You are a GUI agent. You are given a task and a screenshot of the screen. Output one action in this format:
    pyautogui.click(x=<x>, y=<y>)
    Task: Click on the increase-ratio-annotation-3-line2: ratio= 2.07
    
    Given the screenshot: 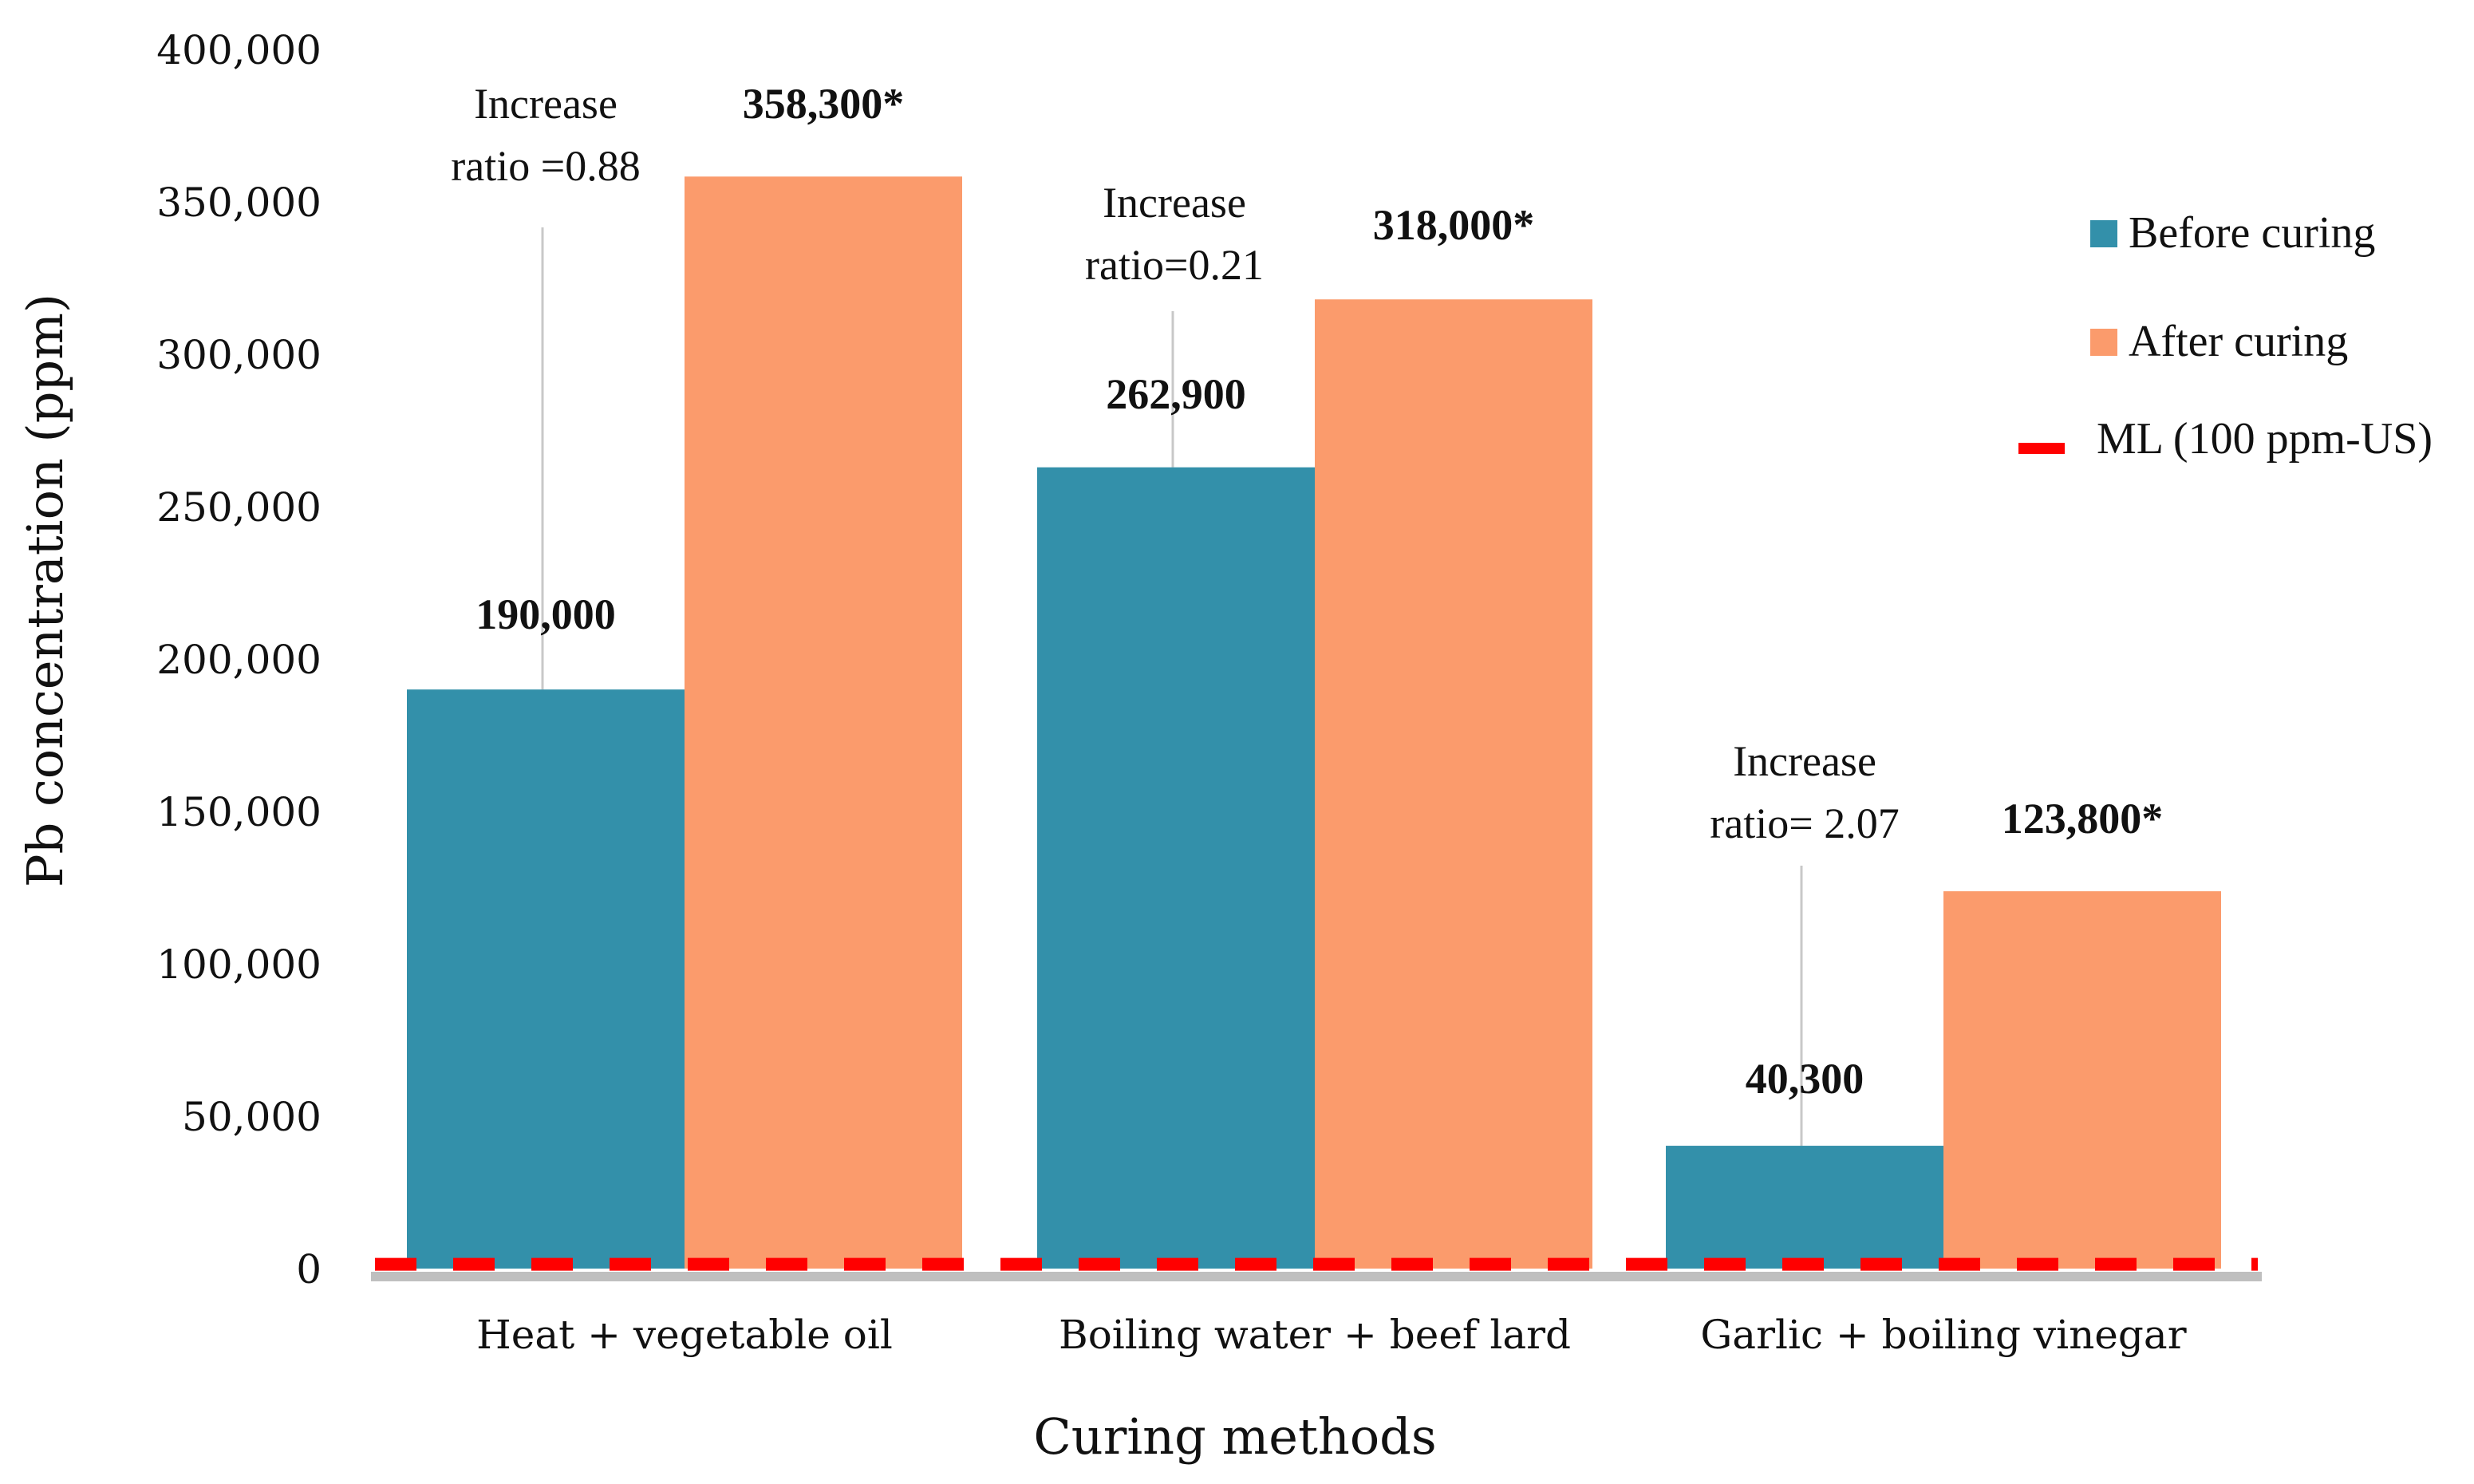 What is the action you would take?
    pyautogui.click(x=1804, y=823)
    